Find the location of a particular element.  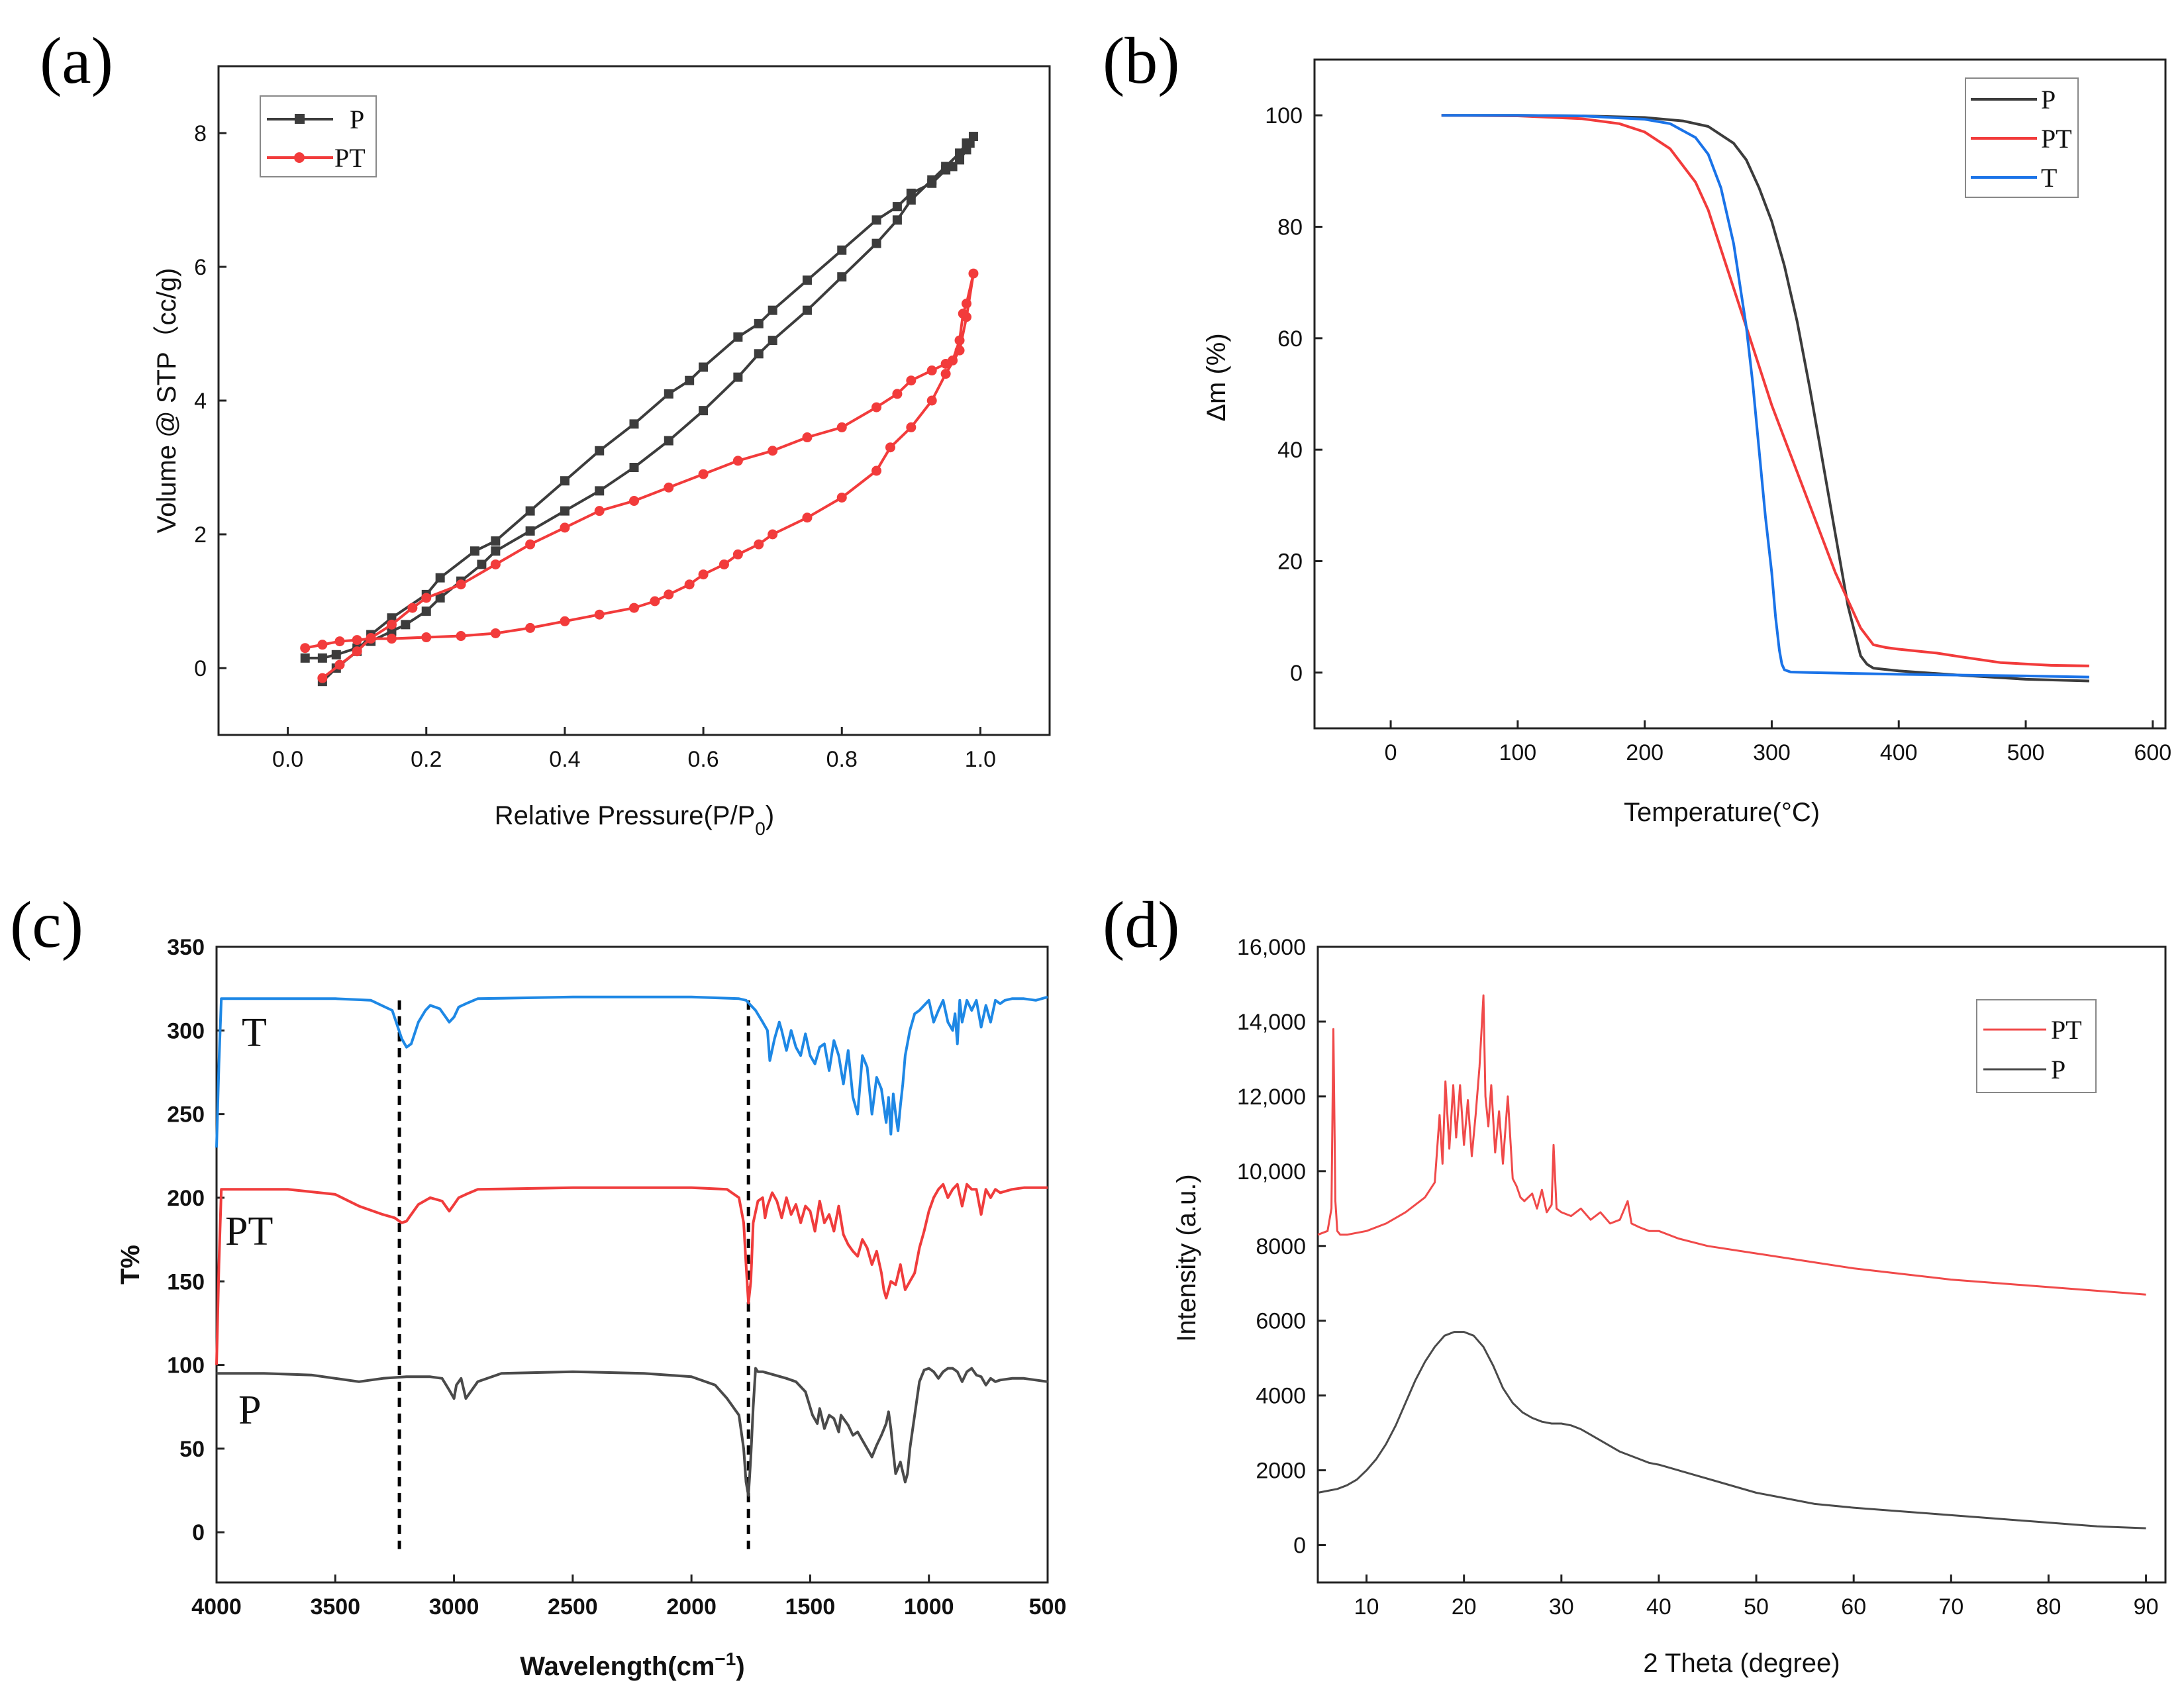

x-tick-label-a-1: 0.2 is located at coordinates (426, 759).